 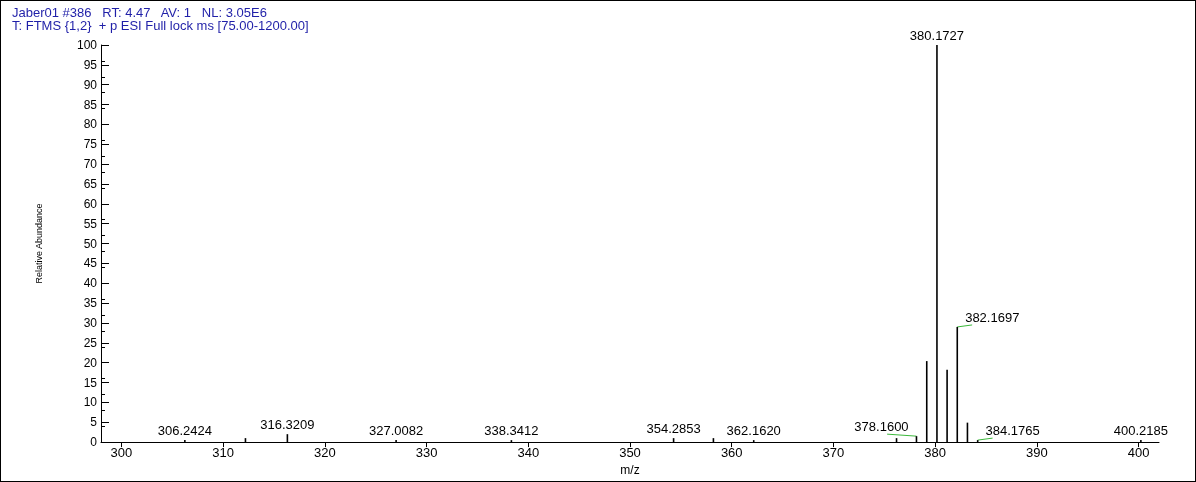 What do you see at coordinates (1012, 431) in the screenshot?
I see `annotation: 384.1765` at bounding box center [1012, 431].